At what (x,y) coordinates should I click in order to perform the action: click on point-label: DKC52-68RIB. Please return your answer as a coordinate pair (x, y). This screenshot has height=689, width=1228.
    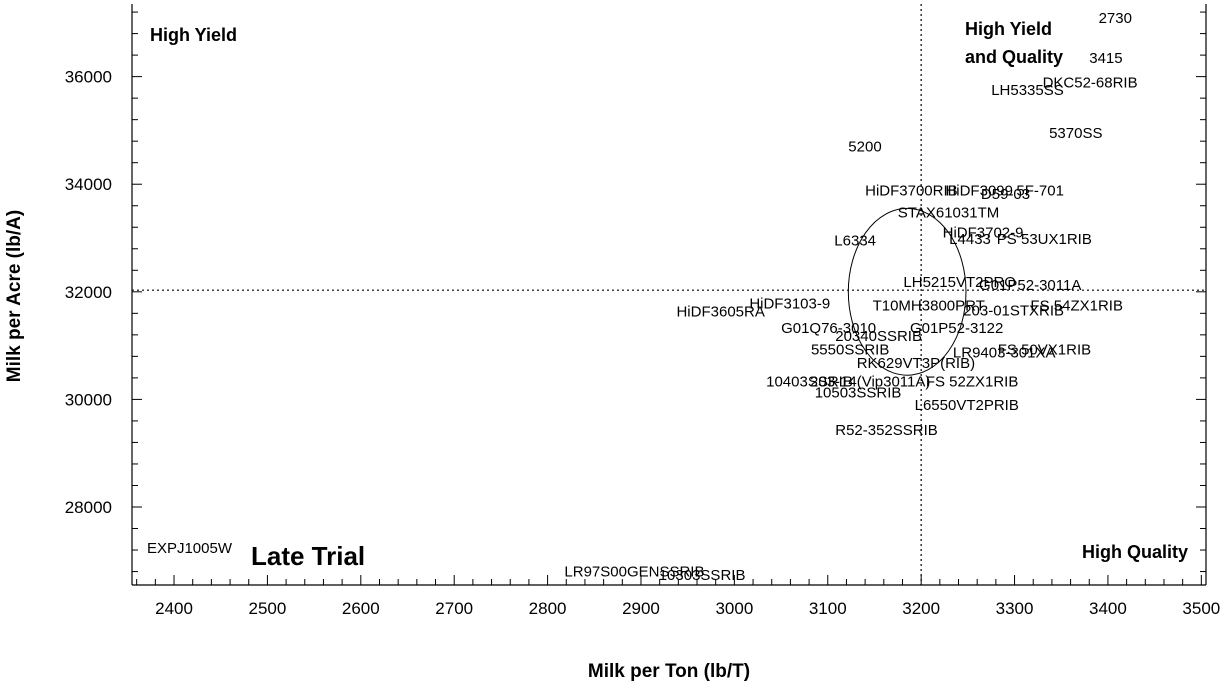
    Looking at the image, I should click on (1090, 83).